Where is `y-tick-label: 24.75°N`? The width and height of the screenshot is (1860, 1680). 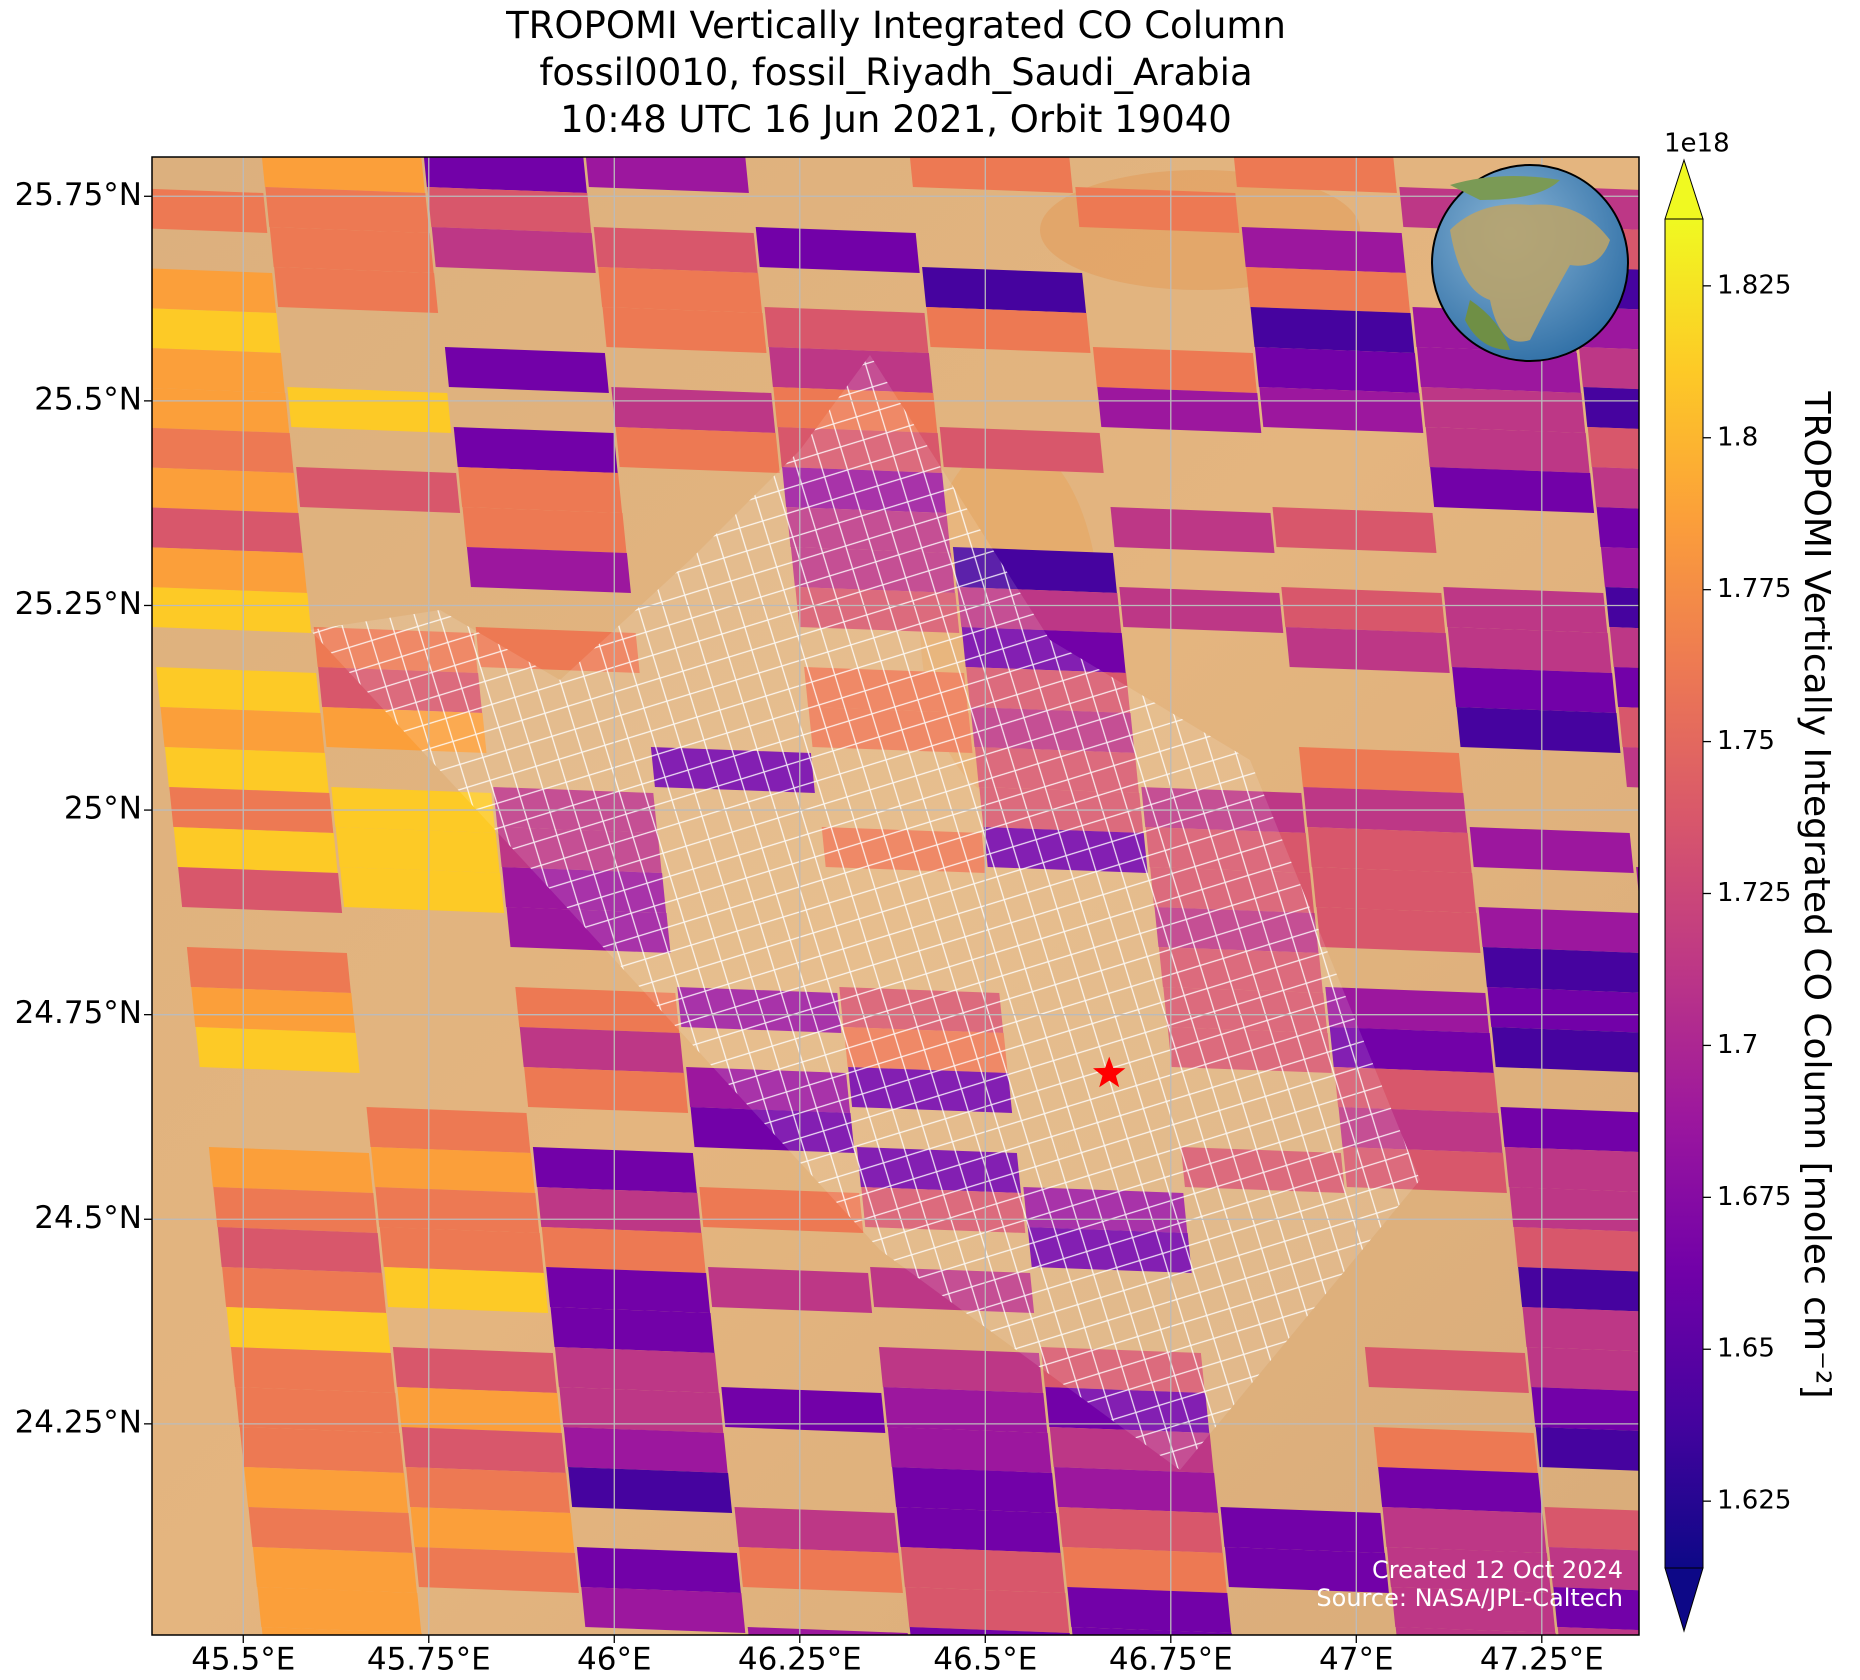 y-tick-label: 24.75°N is located at coordinates (78, 1013).